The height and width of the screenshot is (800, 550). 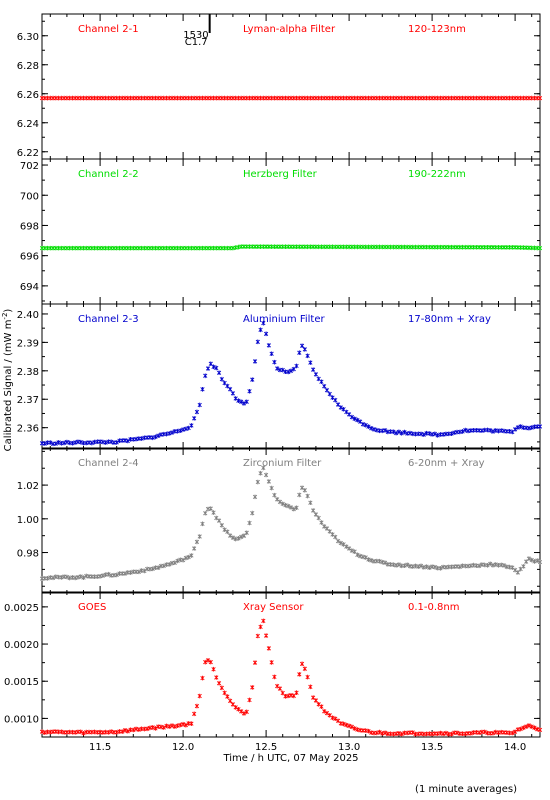 What do you see at coordinates (92, 607) in the screenshot?
I see `panel-channel-label: GOES` at bounding box center [92, 607].